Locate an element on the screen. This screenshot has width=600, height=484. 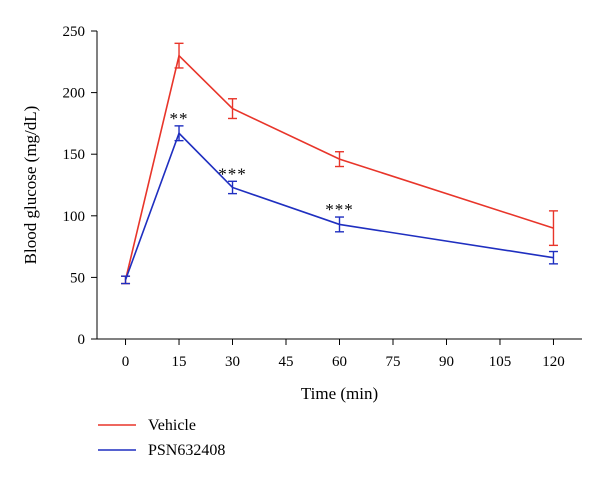
legend: Vehicle PSN632408 is located at coordinates (161, 438).